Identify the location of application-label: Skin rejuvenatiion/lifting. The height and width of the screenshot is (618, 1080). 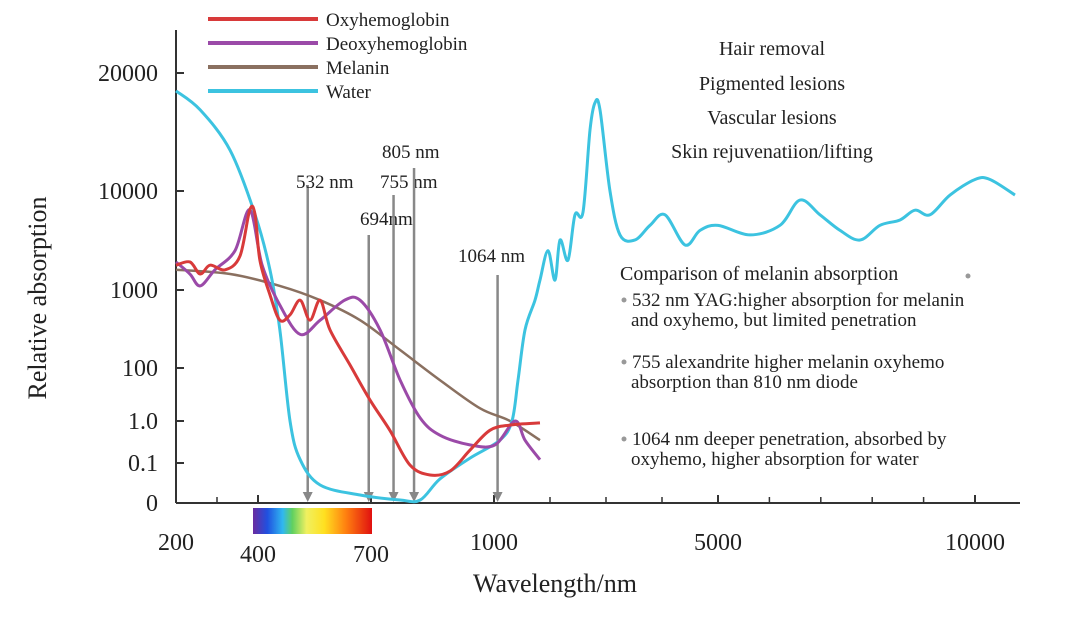
(772, 152).